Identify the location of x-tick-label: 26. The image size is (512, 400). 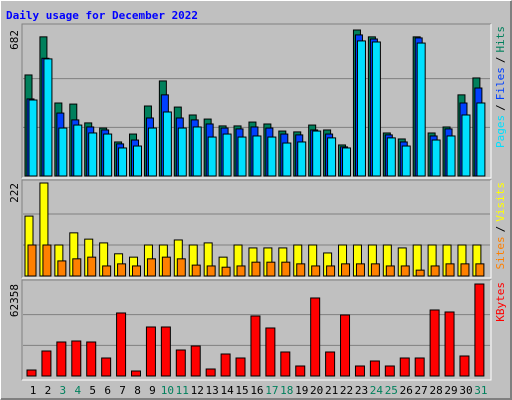
(406, 390).